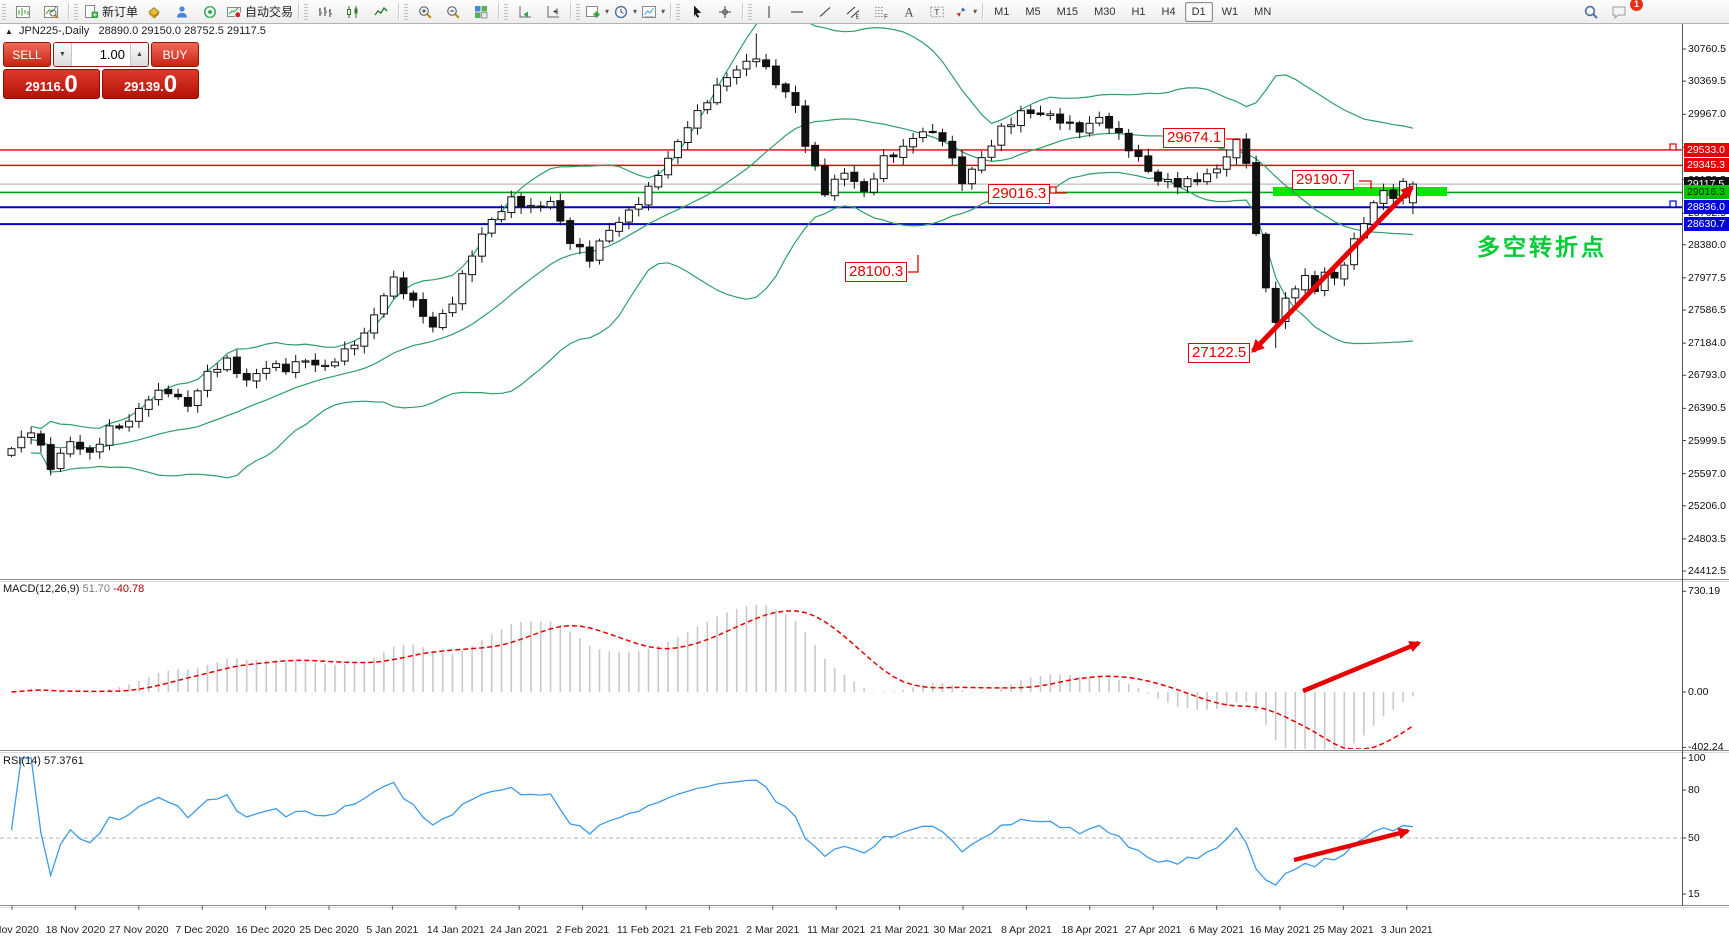 This screenshot has height=945, width=1729. I want to click on search-button, so click(1591, 12).